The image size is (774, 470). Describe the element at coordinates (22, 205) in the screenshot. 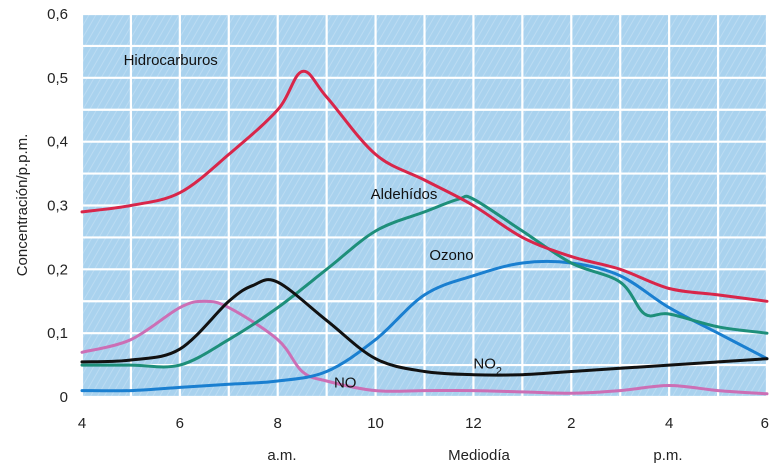

I see `y-axis-title: Concentración/p.p.m.` at that location.